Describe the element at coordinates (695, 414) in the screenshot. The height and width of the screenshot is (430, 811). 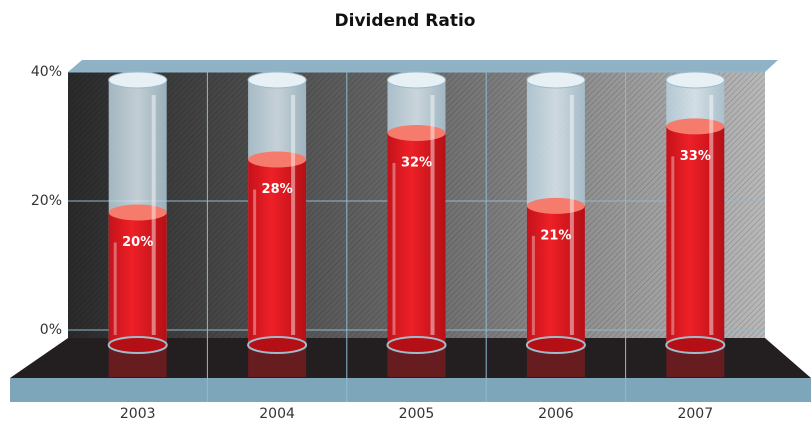
I see `x-tick-label: 2007` at that location.